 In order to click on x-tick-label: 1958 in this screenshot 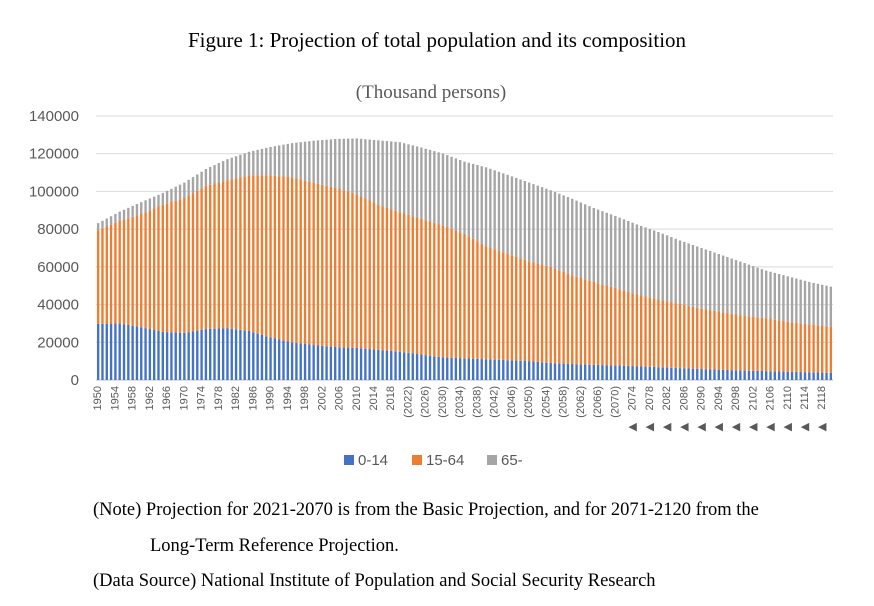, I will do `click(133, 398)`.